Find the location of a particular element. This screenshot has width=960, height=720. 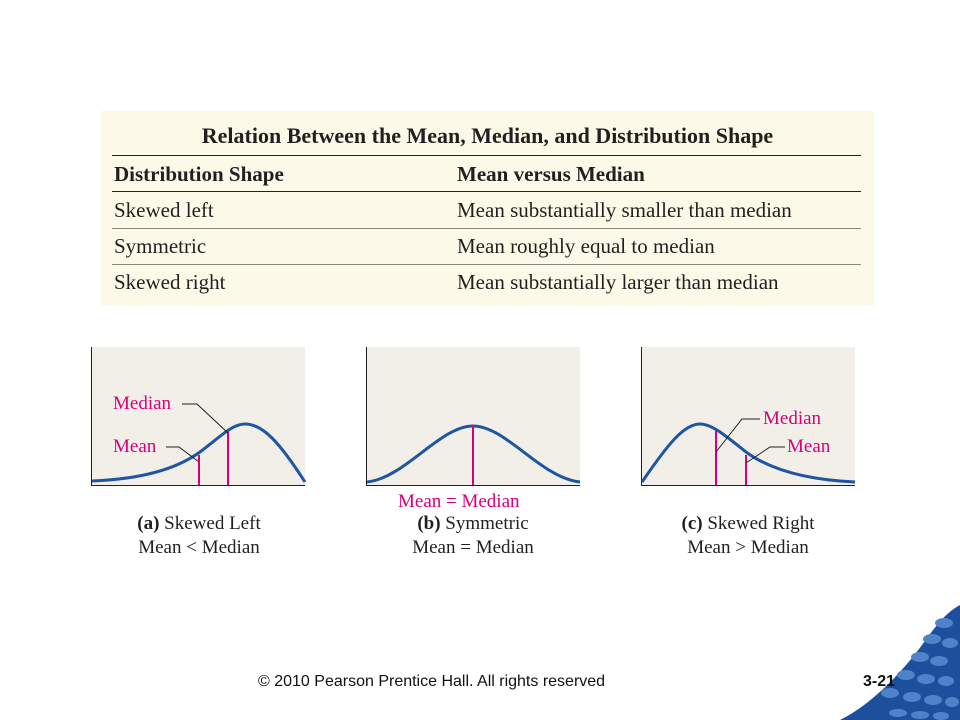

symmetric-caption: (b) Symmetric Mean = Median is located at coordinates (473, 536).